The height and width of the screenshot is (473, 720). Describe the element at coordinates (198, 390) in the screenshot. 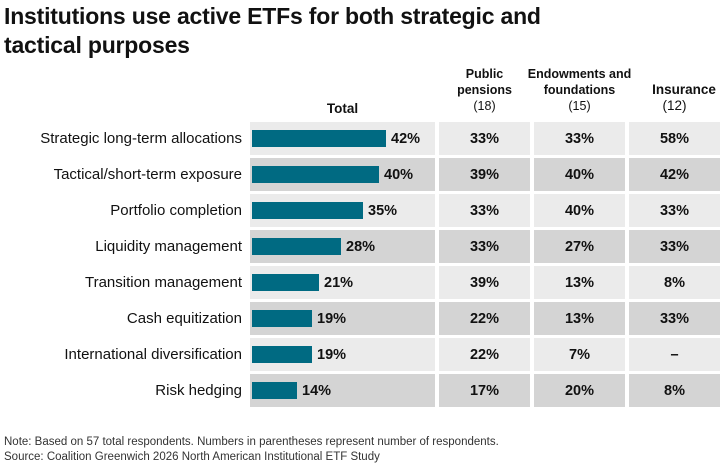

I see `row-label: Risk hedging` at that location.